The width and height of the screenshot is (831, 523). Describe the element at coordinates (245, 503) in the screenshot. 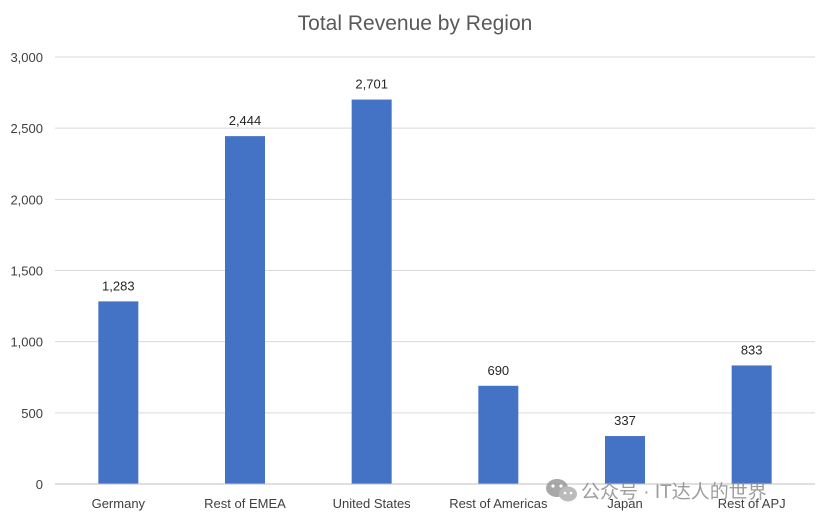

I see `category-label: Rest of EMEA` at that location.